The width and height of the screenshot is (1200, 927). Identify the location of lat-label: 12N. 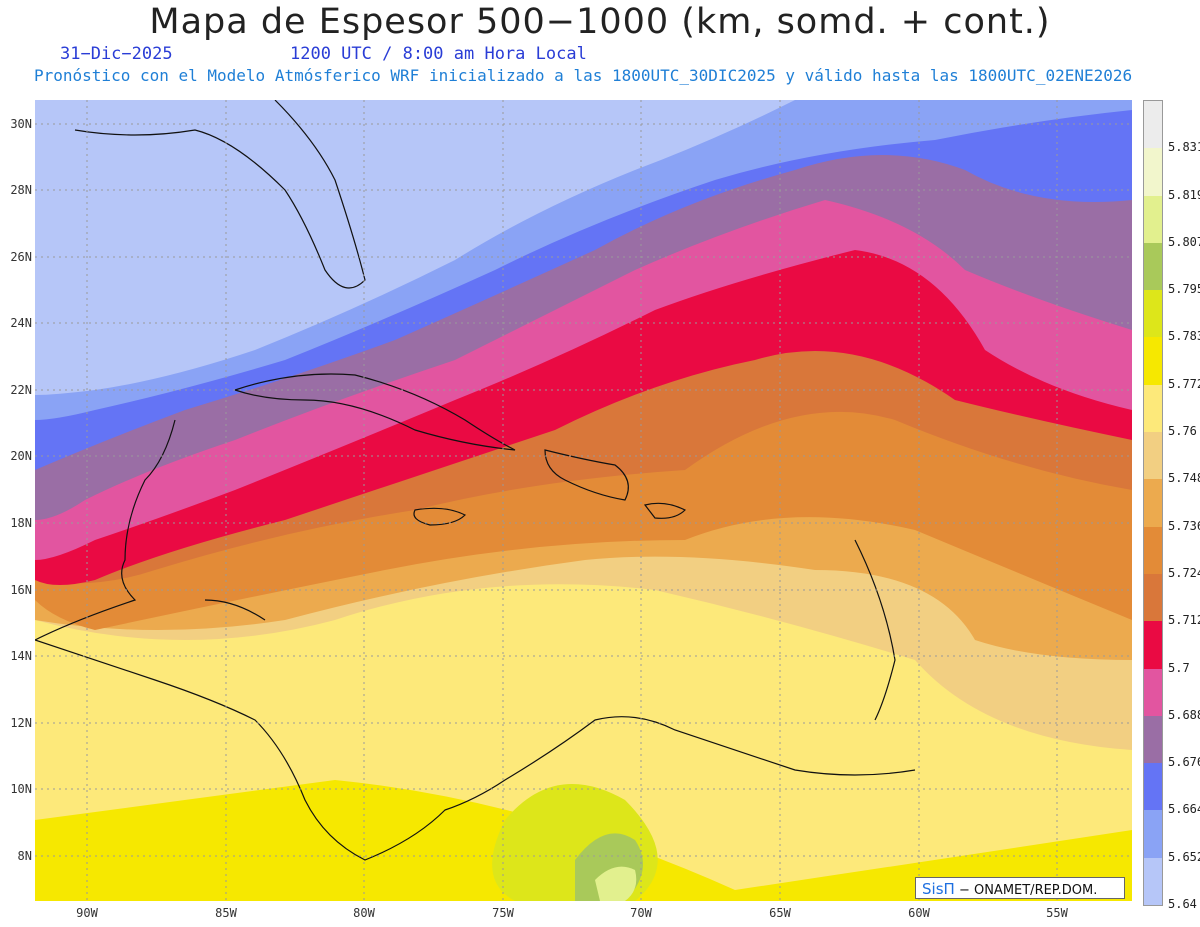
(21, 723).